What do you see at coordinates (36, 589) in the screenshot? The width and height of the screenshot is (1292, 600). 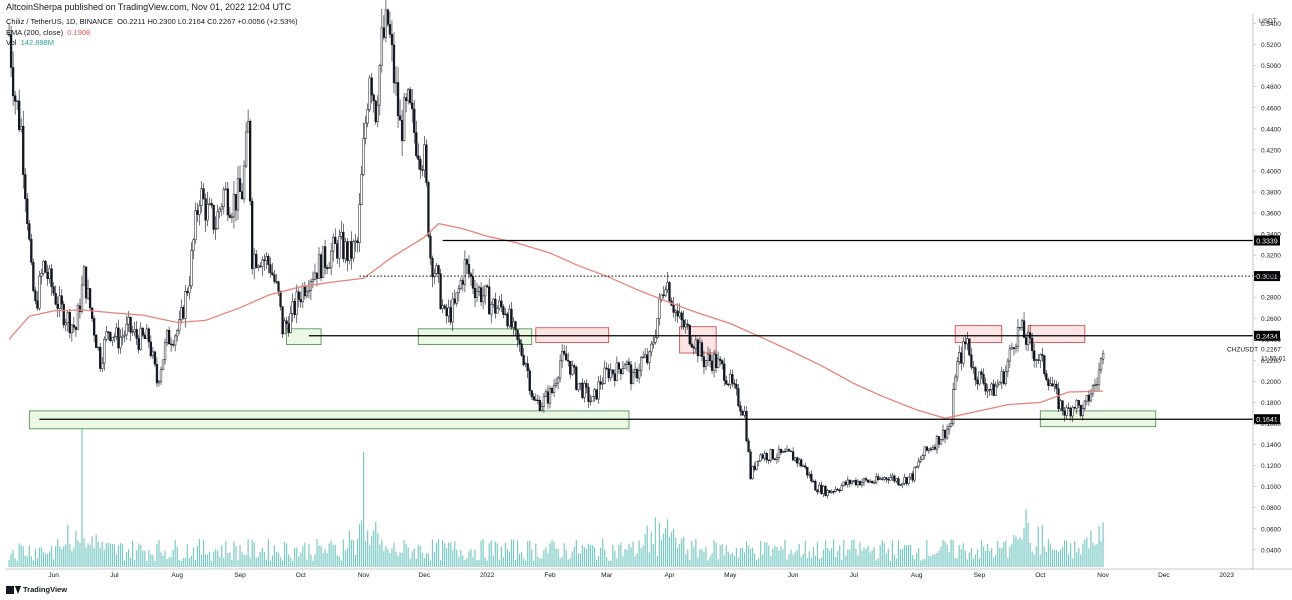 I see `footer-brand: TradingView` at bounding box center [36, 589].